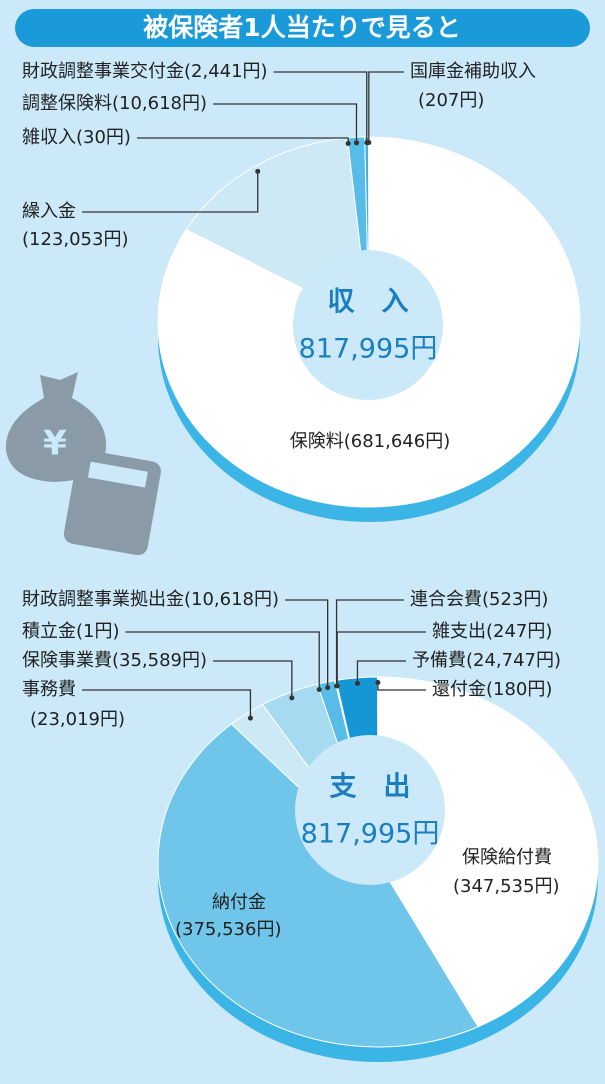  I want to click on slice-label: 予備費(24,747円), so click(486, 660).